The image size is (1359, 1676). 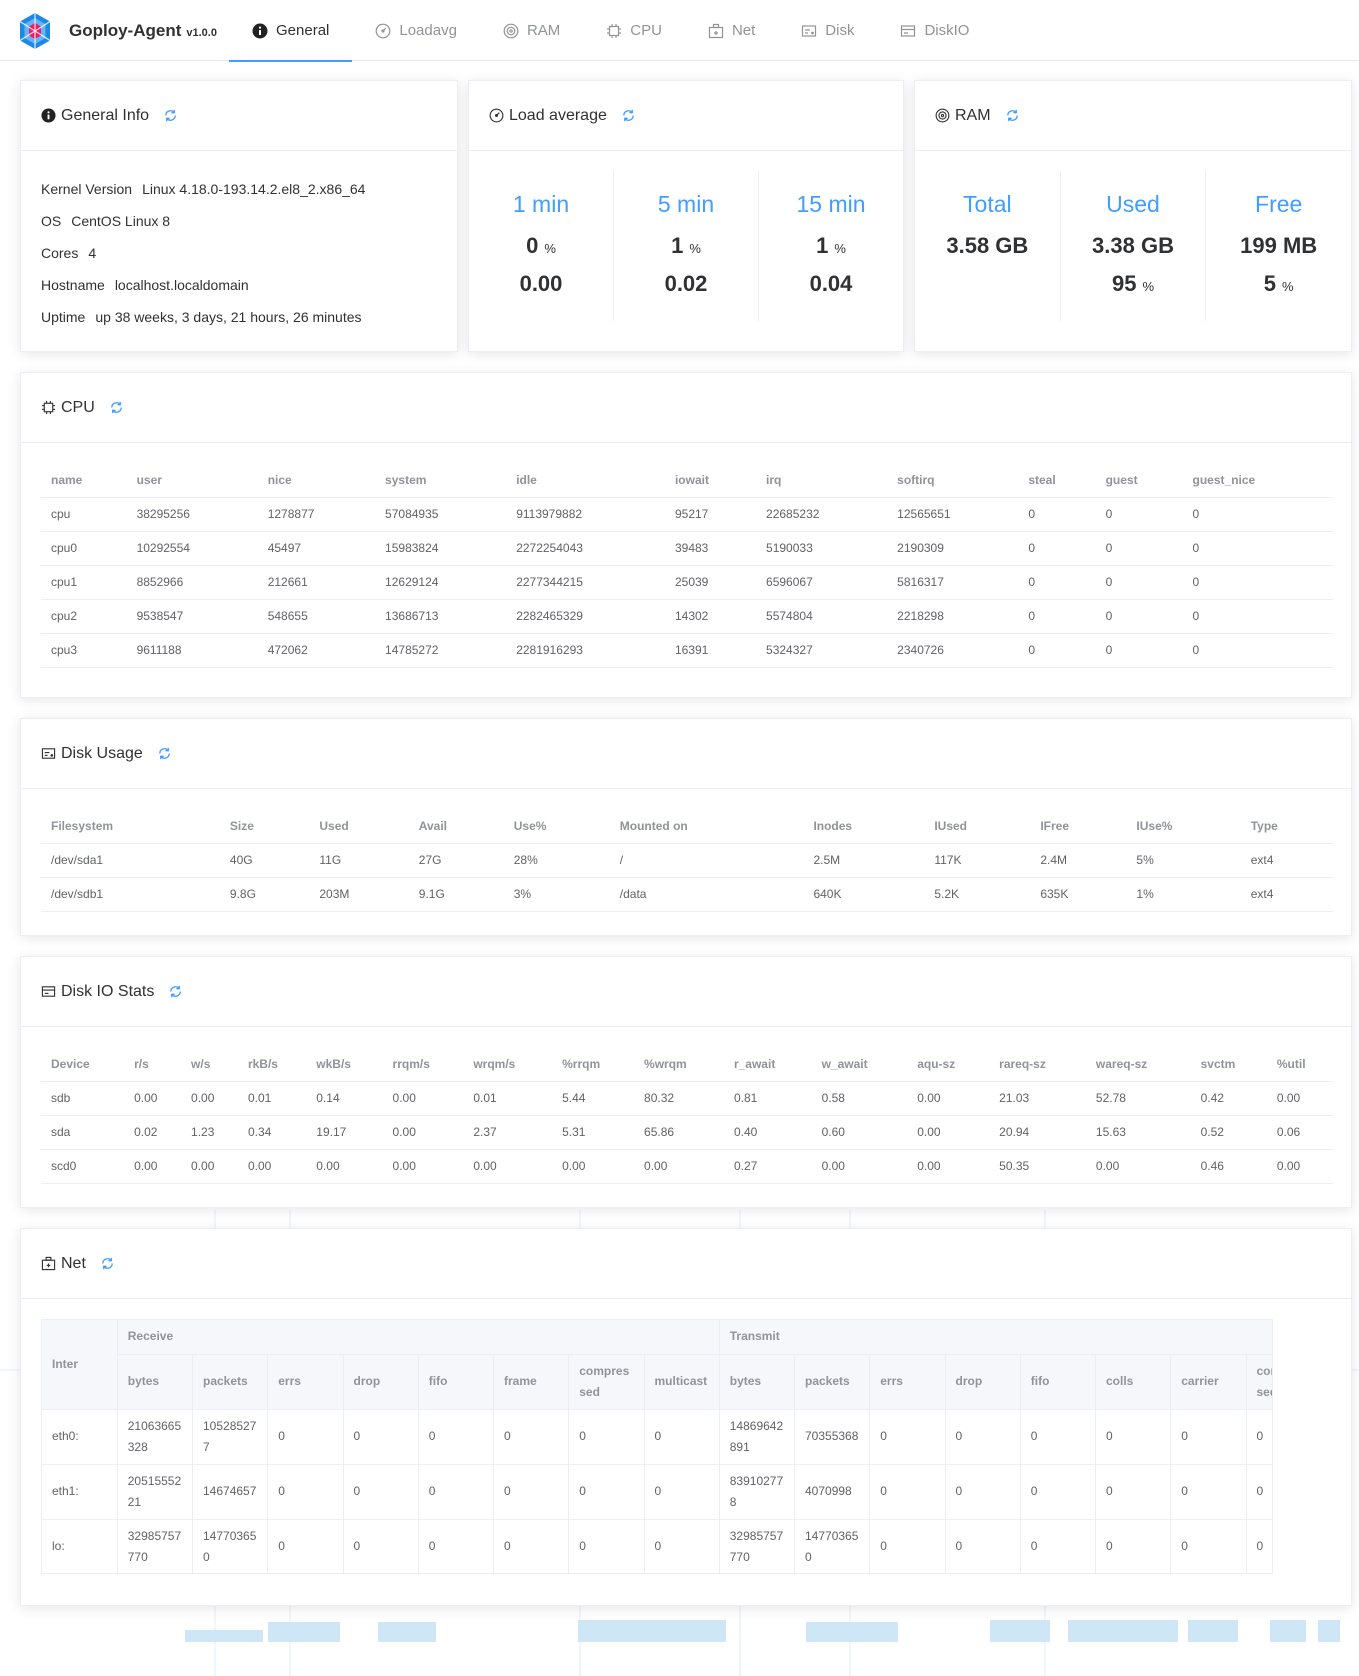 I want to click on column-header: r_await, so click(x=767, y=1064).